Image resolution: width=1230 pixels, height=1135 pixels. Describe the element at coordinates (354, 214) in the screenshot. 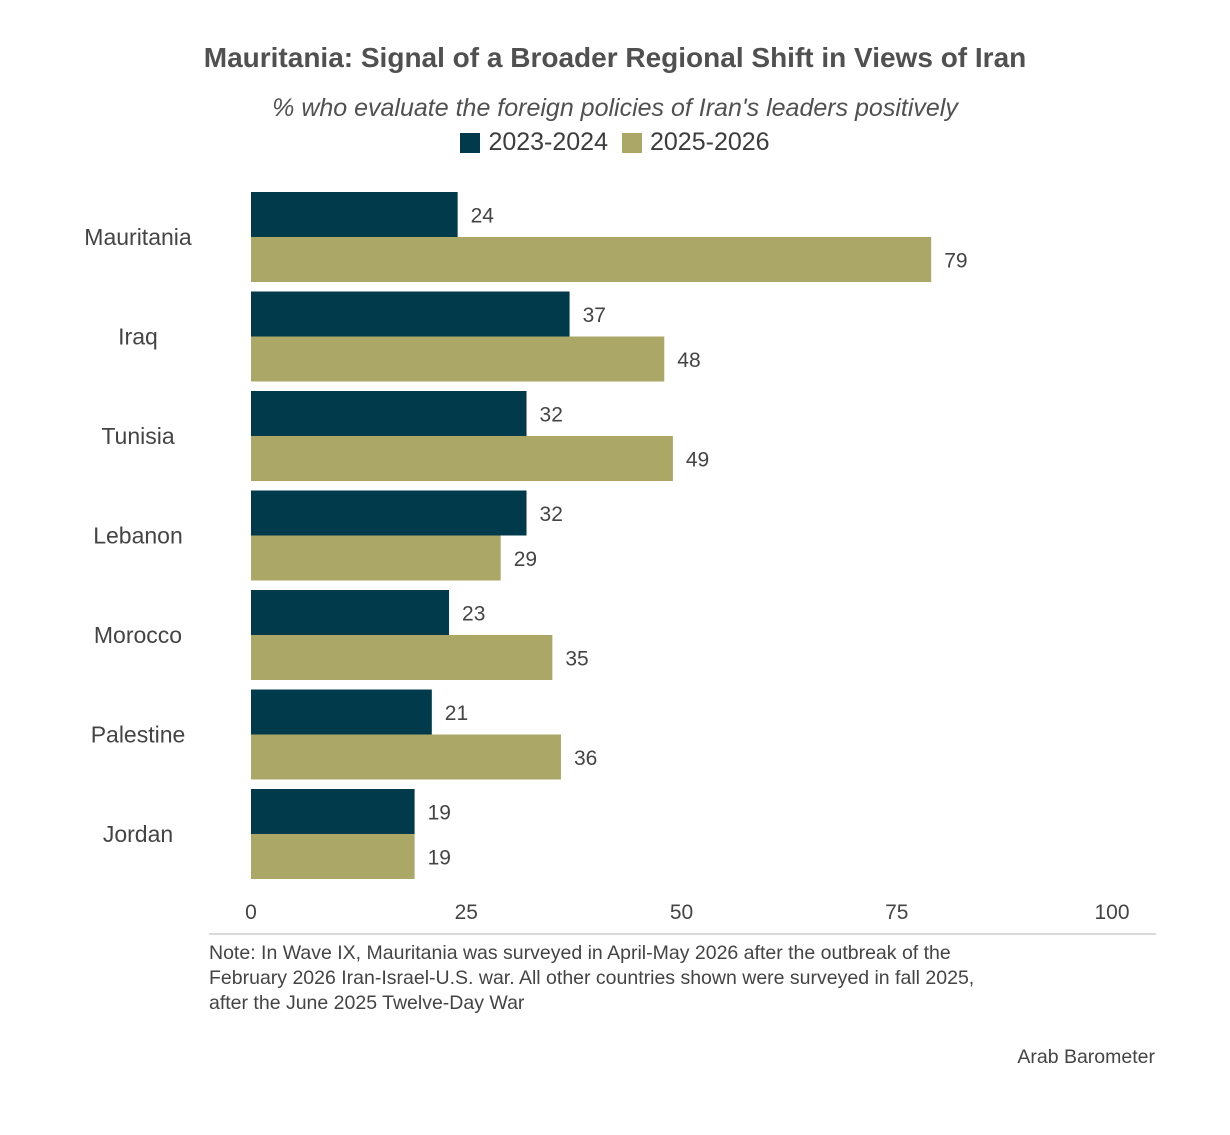

I see `bar-mauritania-2023-2024` at that location.